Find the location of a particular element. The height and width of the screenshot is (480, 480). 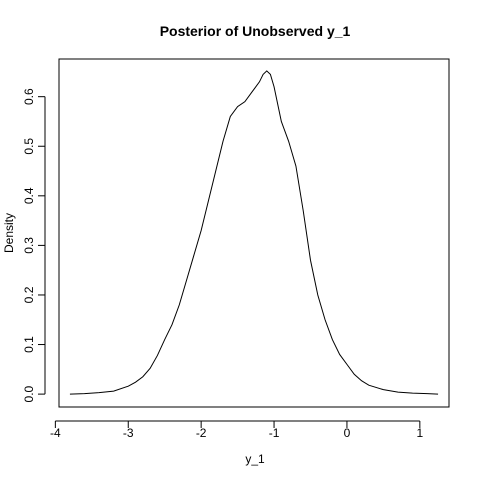

y-tick-label: 0.3 is located at coordinates (29, 245).